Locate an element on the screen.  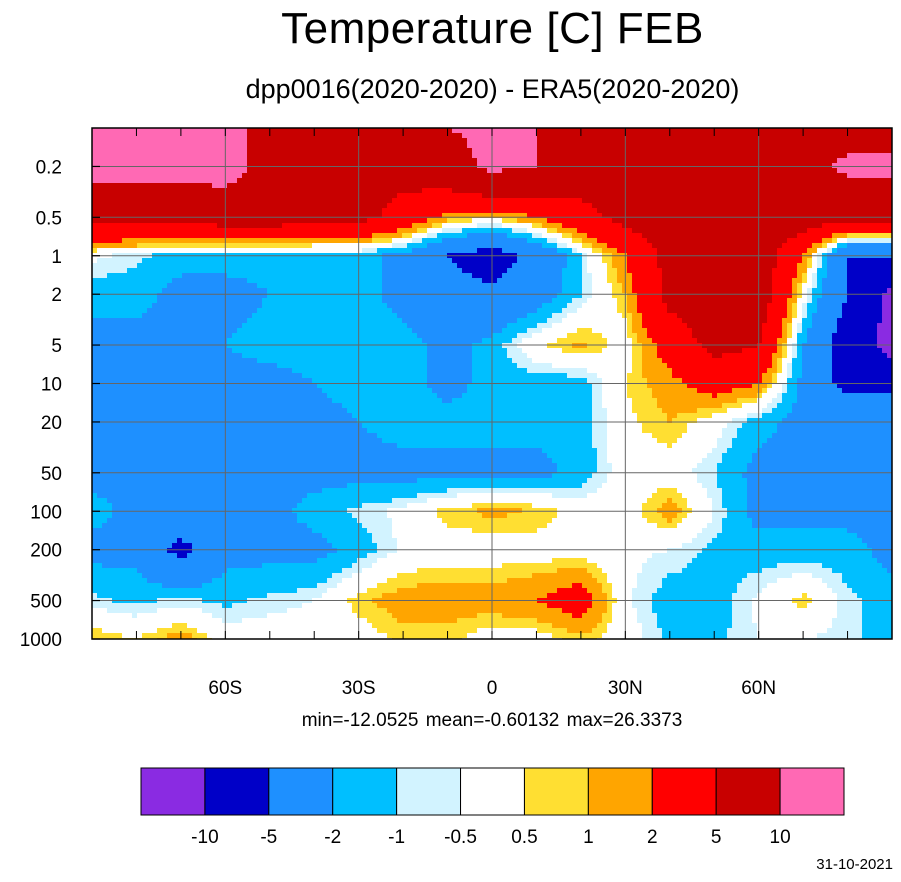
y-tick-label: 100 is located at coordinates (46, 512).